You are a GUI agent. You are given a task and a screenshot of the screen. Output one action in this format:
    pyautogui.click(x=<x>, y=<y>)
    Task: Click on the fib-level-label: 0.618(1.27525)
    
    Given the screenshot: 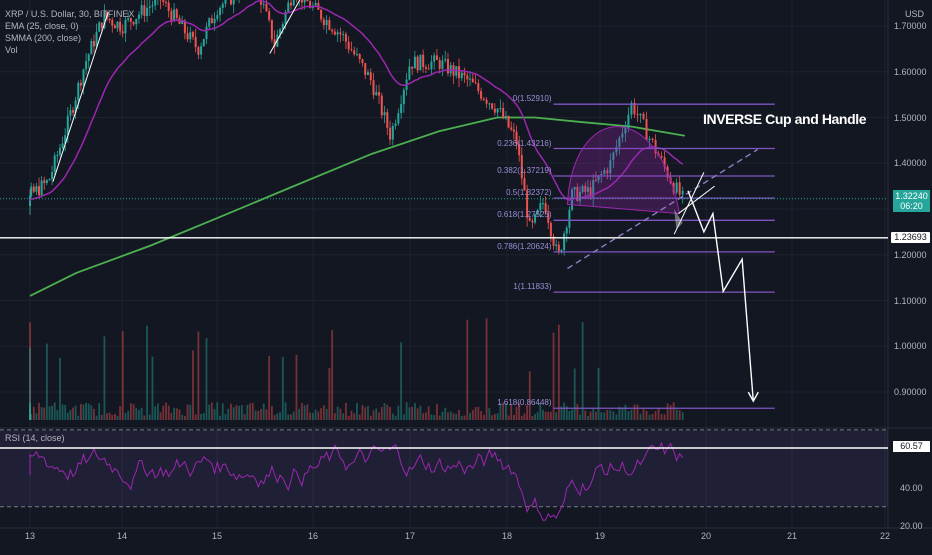 What is the action you would take?
    pyautogui.click(x=524, y=214)
    